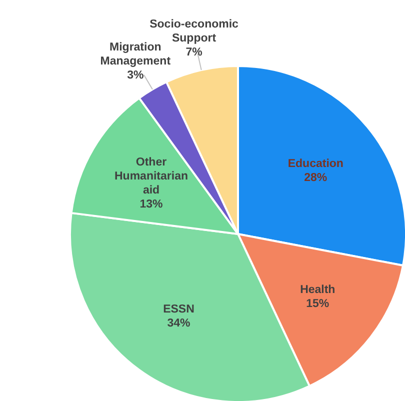 The image size is (405, 401). What do you see at coordinates (316, 164) in the screenshot?
I see `slice-label: Education` at bounding box center [316, 164].